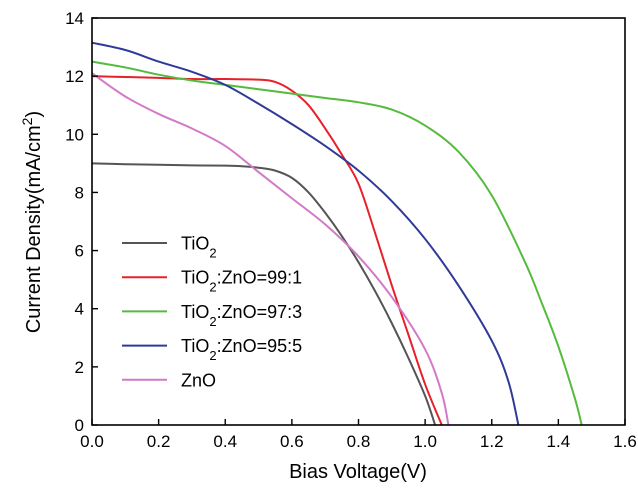 This screenshot has height=490, width=638. I want to click on x-tick-label: 1.2, so click(492, 441).